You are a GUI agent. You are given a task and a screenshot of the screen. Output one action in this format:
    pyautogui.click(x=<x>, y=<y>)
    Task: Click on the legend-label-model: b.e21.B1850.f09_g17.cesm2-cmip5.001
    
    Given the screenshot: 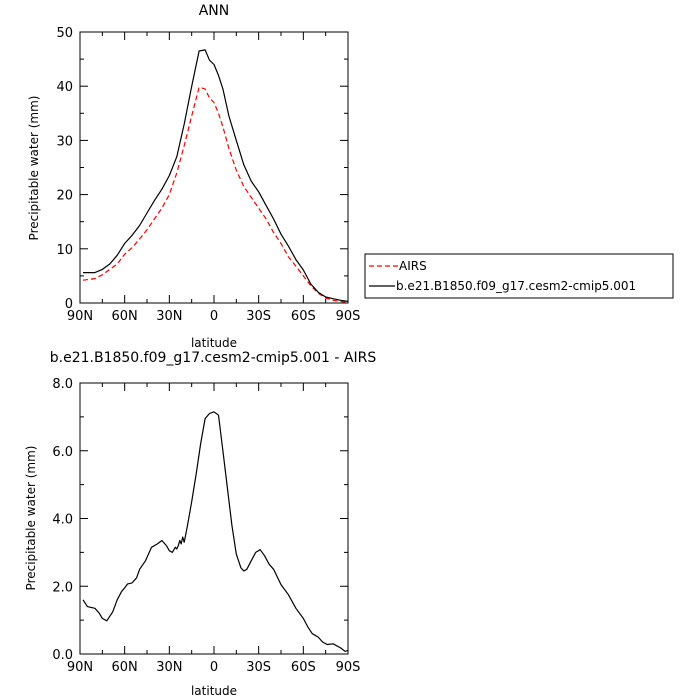 What is the action you would take?
    pyautogui.click(x=516, y=286)
    